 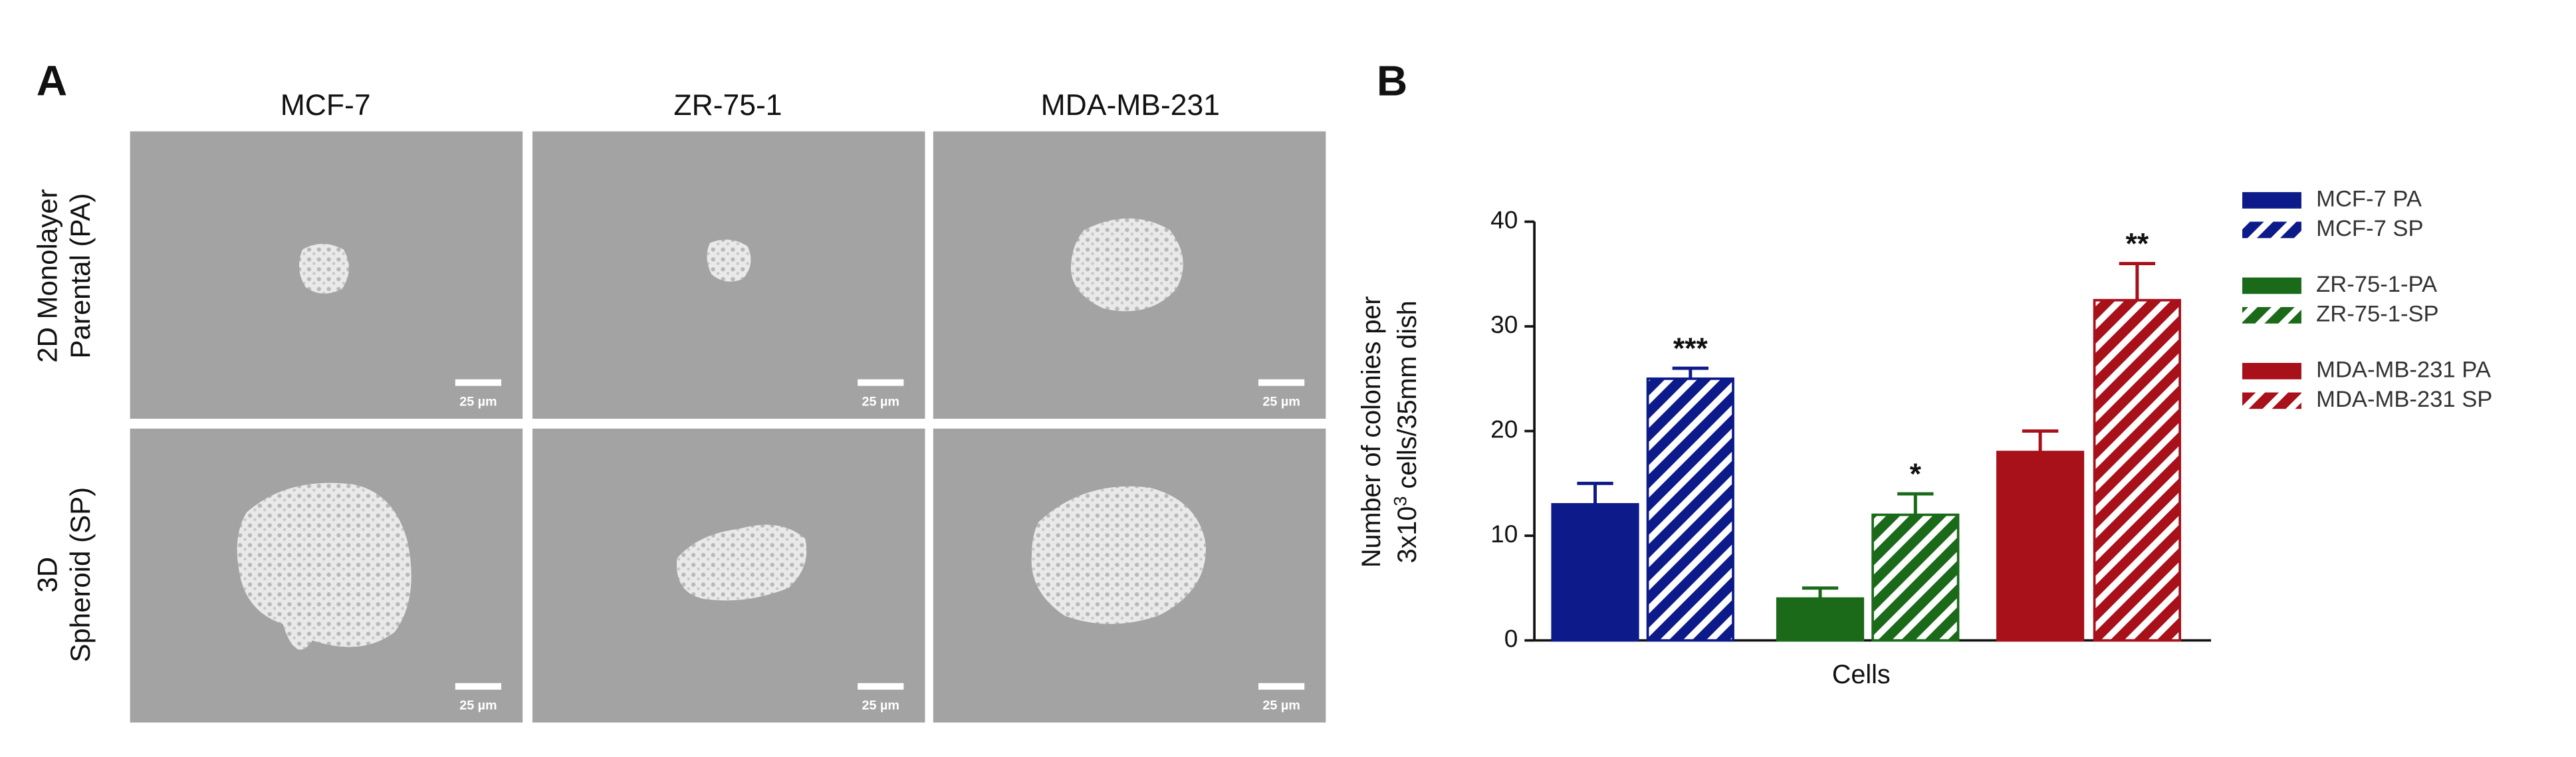 I want to click on label-part: 3x10, so click(x=1407, y=535).